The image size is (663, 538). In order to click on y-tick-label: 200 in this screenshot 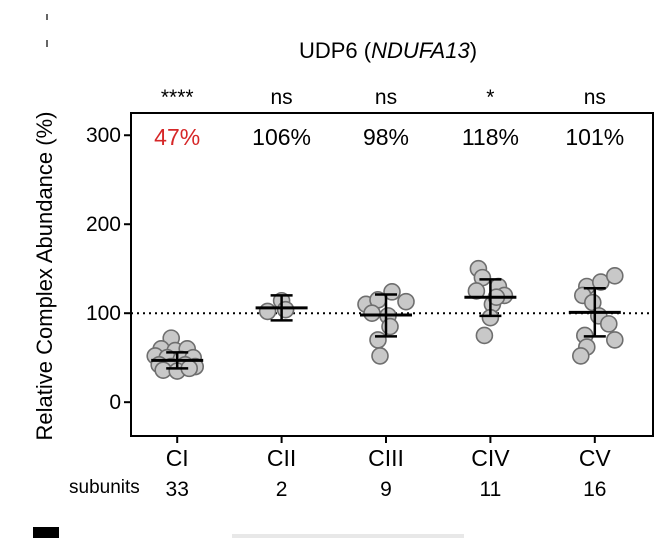, I will do `click(103, 224)`.